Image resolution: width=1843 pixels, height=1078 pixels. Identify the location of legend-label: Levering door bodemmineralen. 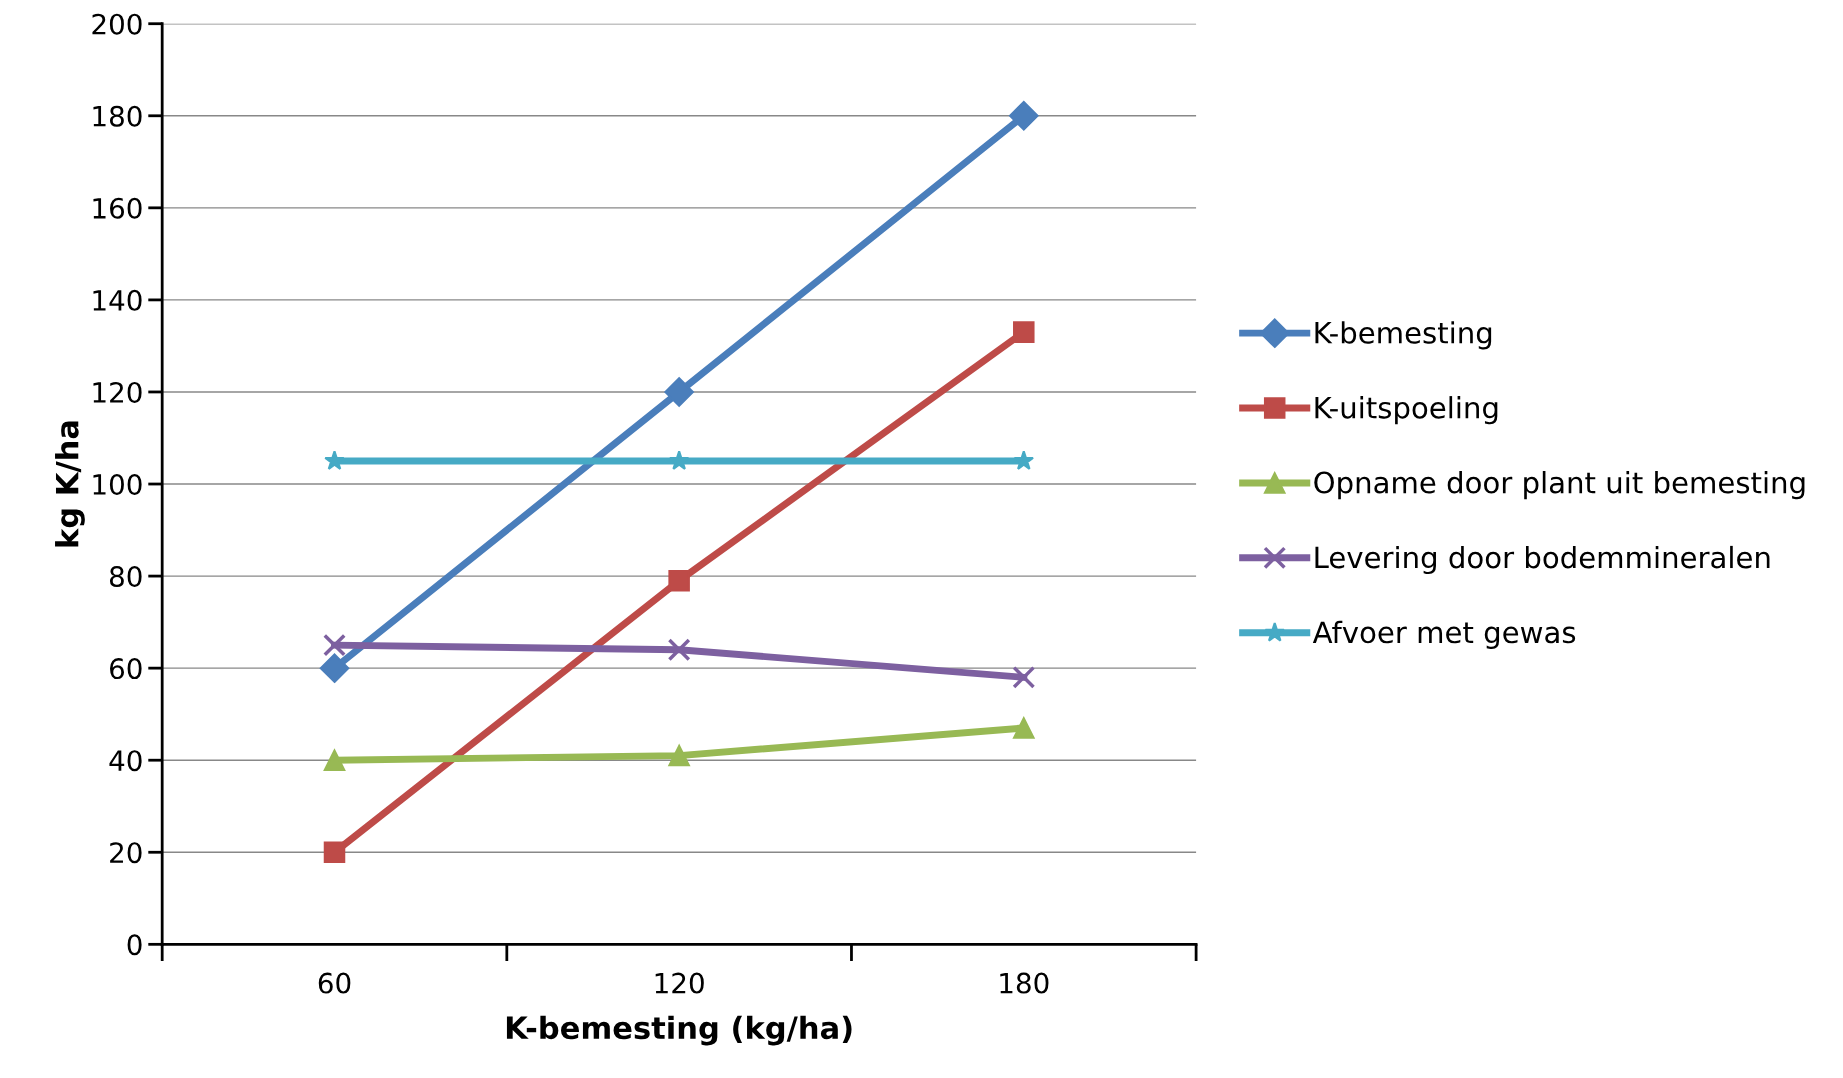
(1542, 560).